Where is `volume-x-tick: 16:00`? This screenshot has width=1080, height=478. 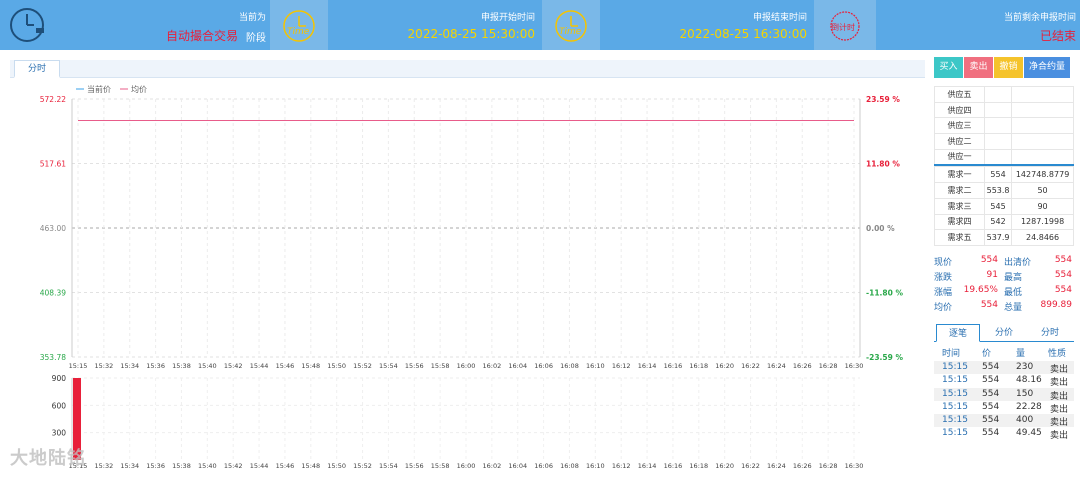 volume-x-tick: 16:00 is located at coordinates (466, 466).